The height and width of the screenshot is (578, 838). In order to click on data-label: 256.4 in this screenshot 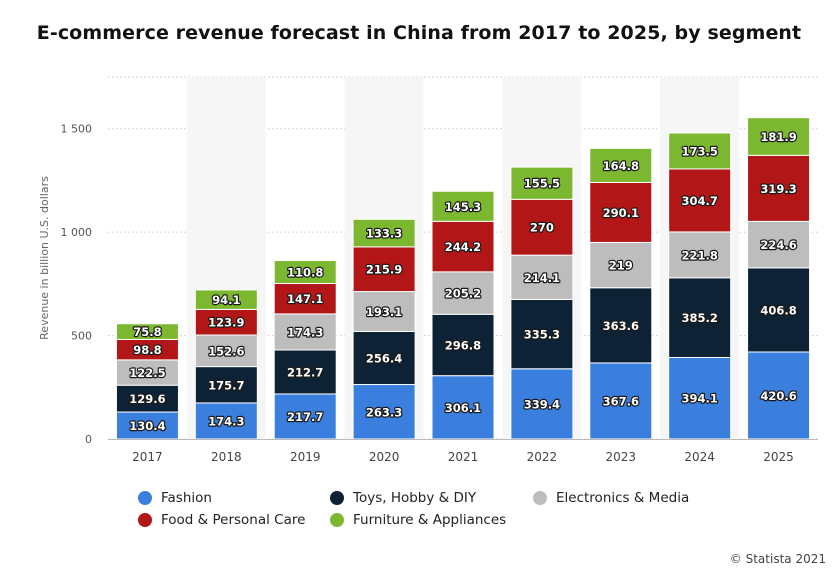, I will do `click(384, 359)`.